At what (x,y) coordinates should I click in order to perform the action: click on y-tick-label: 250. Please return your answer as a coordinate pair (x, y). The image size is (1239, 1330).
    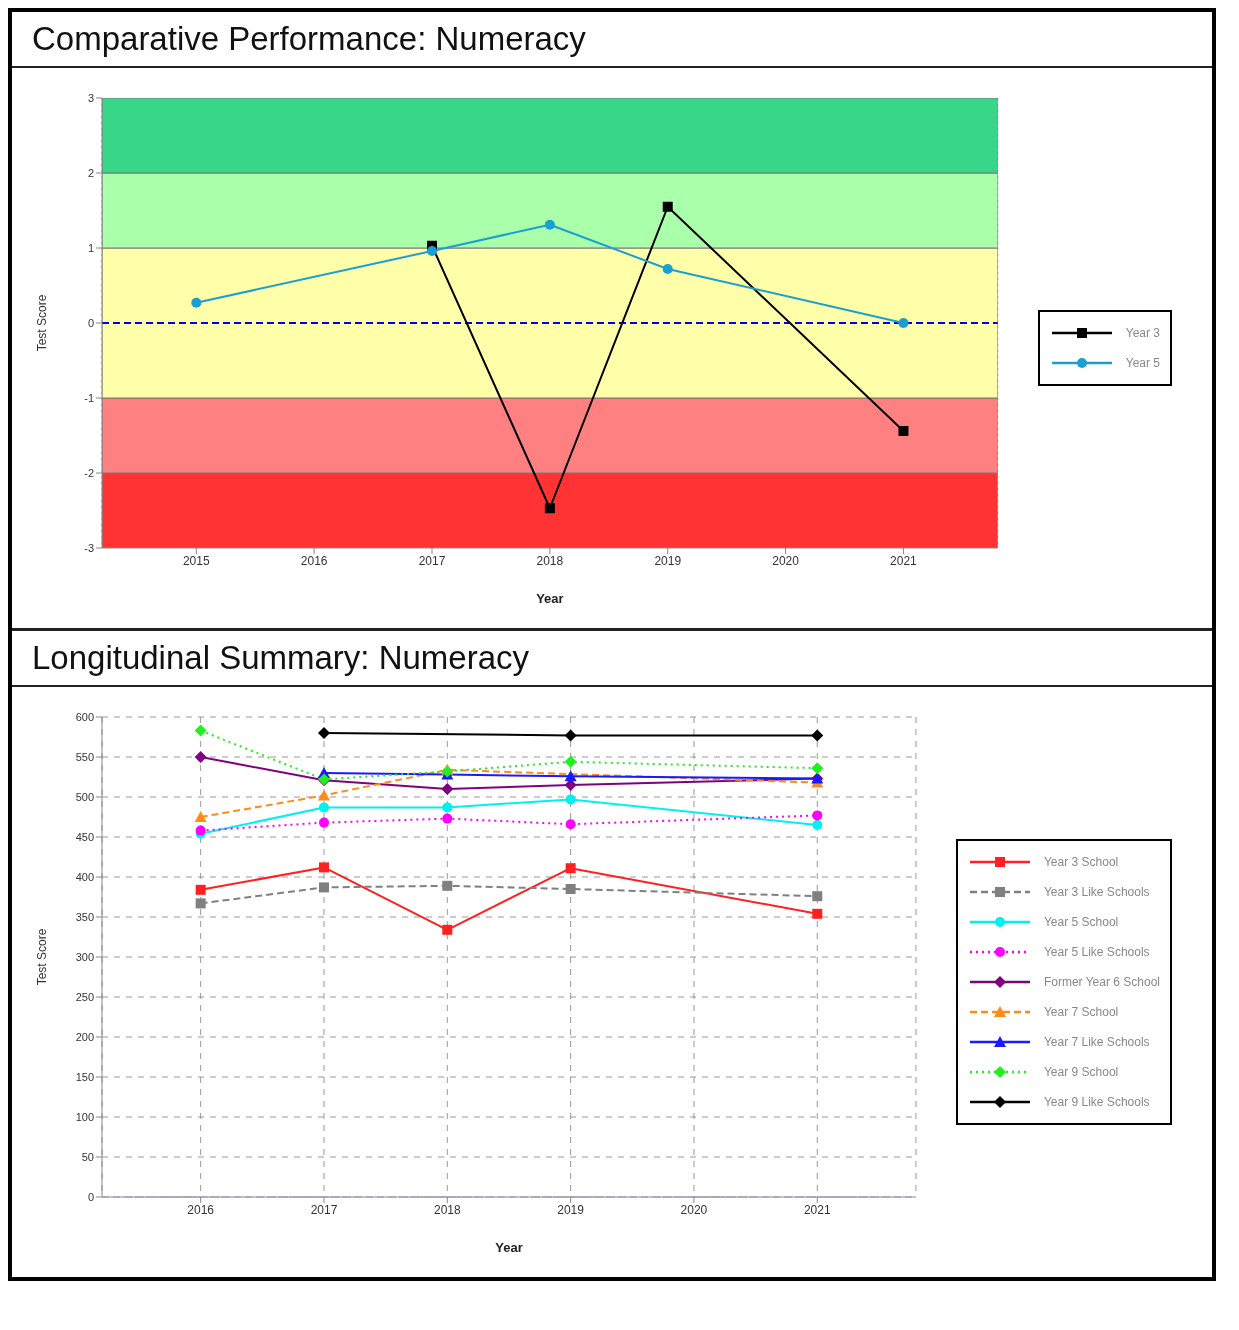
    Looking at the image, I should click on (84, 996).